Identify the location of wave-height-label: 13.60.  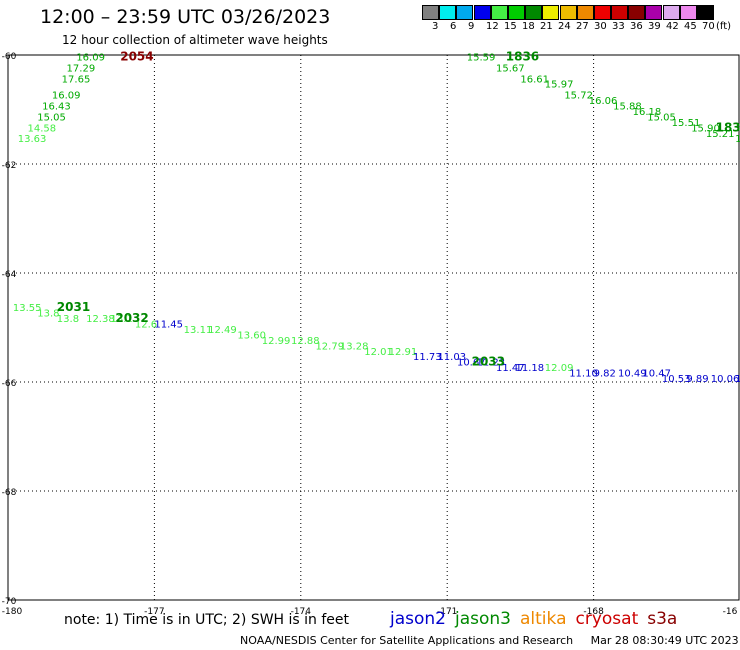
(251, 335).